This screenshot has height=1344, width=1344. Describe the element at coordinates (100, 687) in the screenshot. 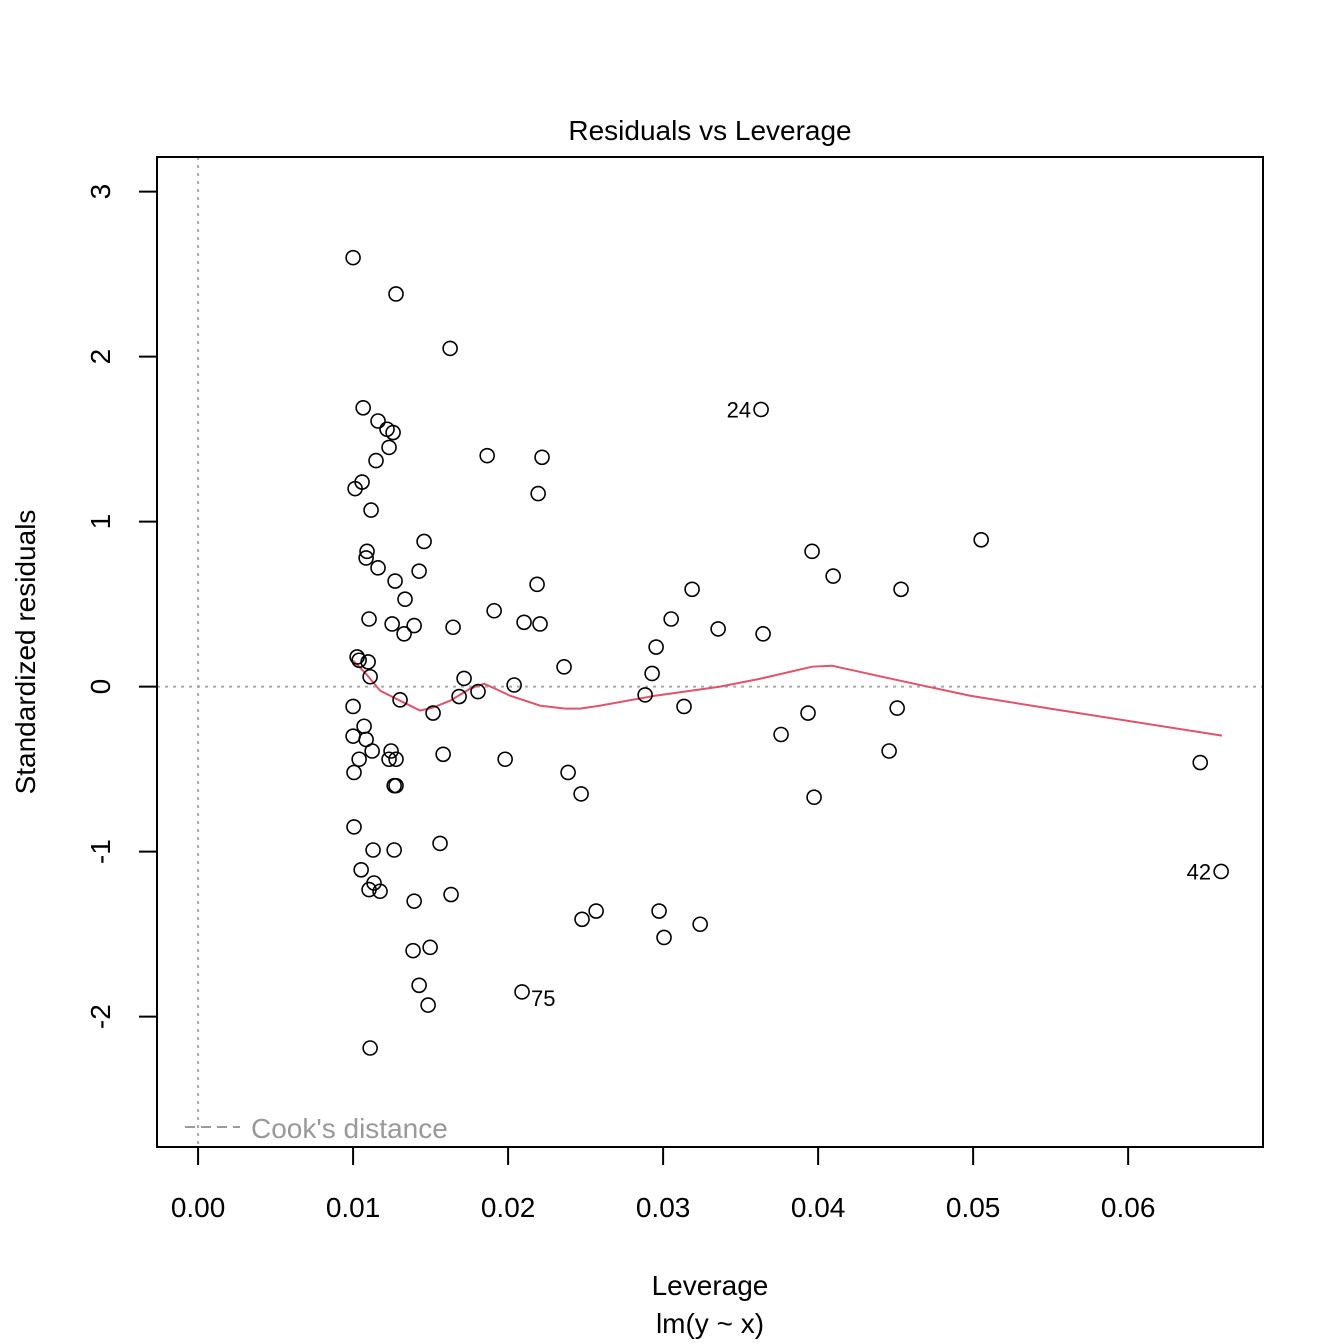

I see `y-tick-label: 0` at that location.